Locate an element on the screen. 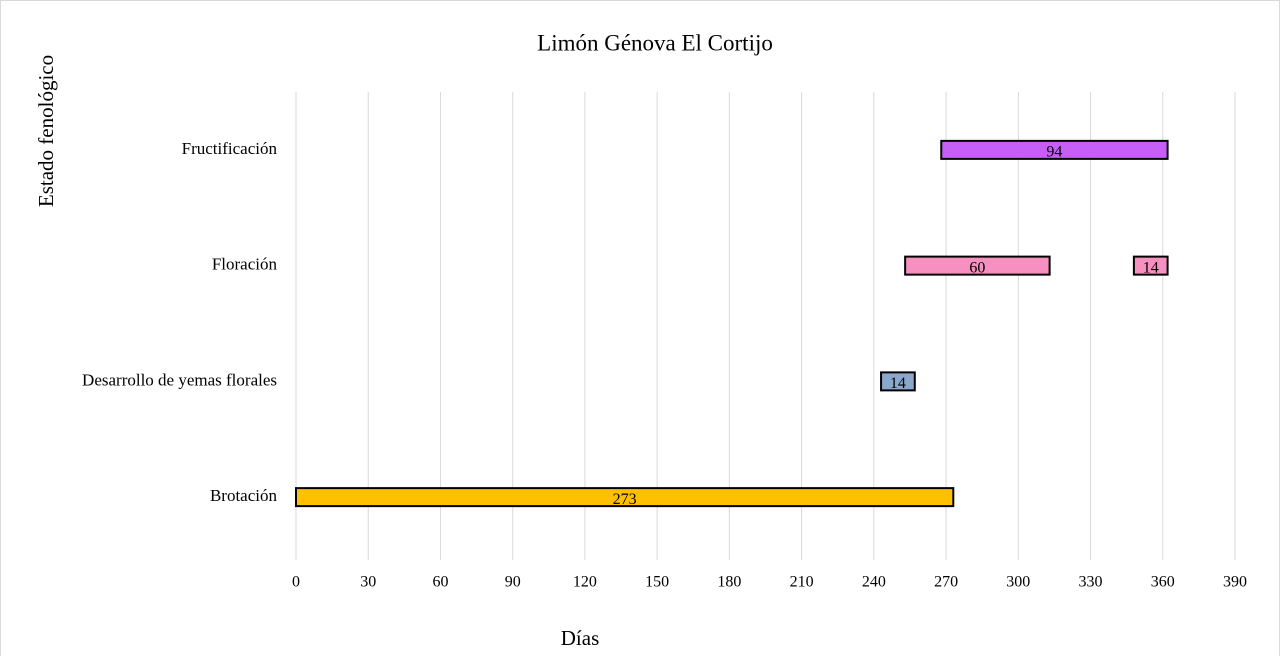 The image size is (1281, 656). y-tick-label: Desarrollo de yemas florales is located at coordinates (179, 379).